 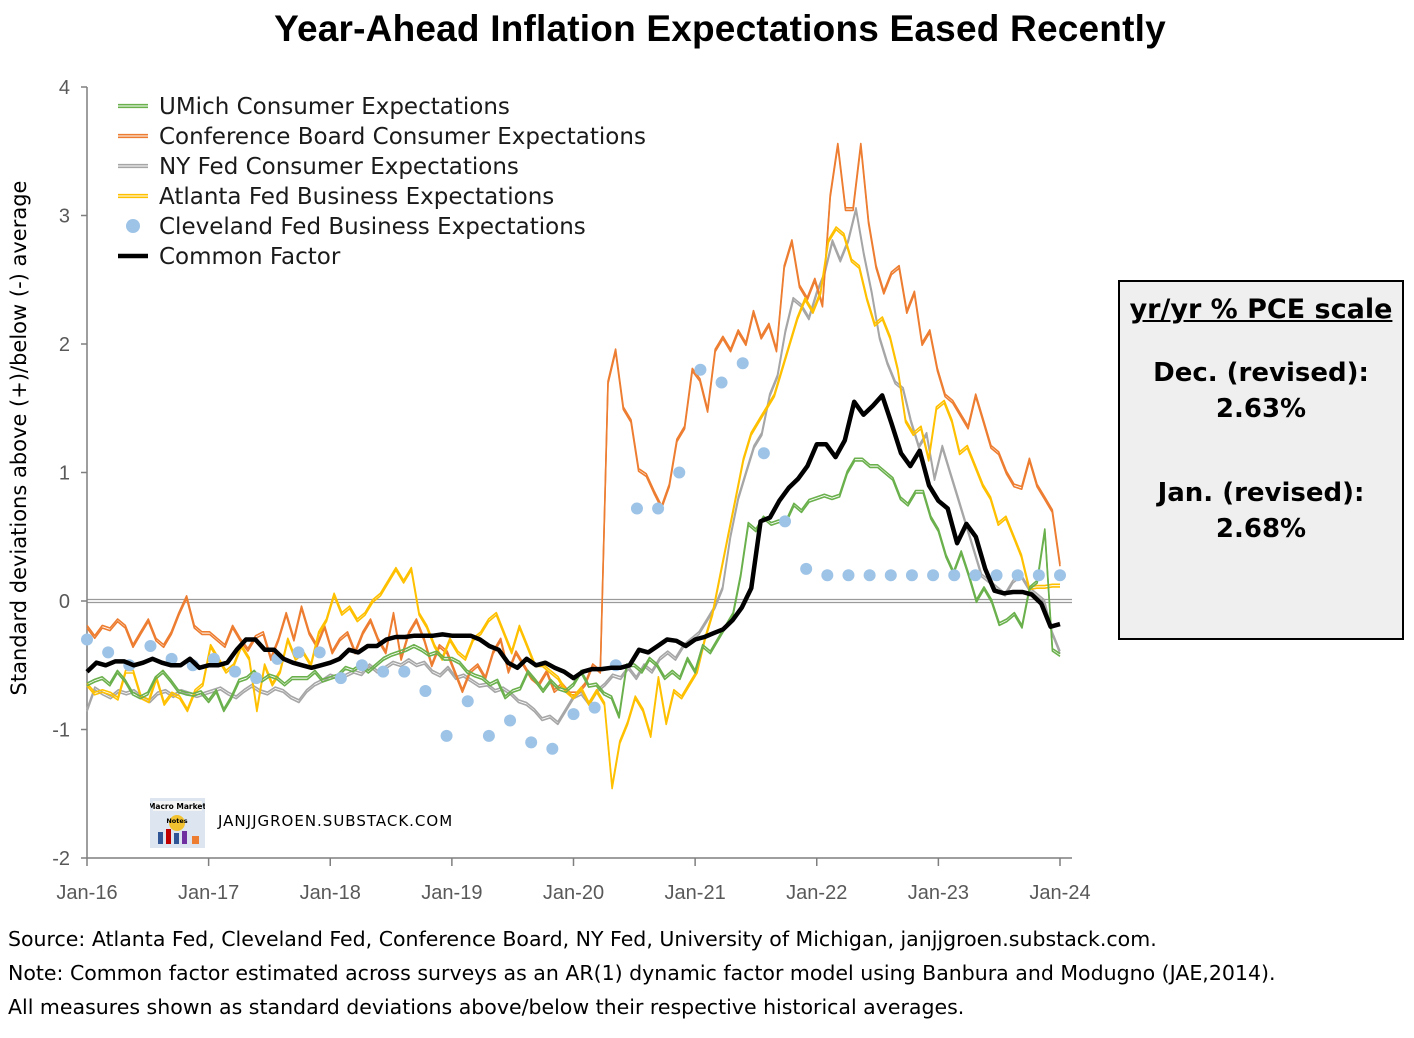 I want to click on legend-item: UMich Consumer Expectations, so click(x=314, y=107).